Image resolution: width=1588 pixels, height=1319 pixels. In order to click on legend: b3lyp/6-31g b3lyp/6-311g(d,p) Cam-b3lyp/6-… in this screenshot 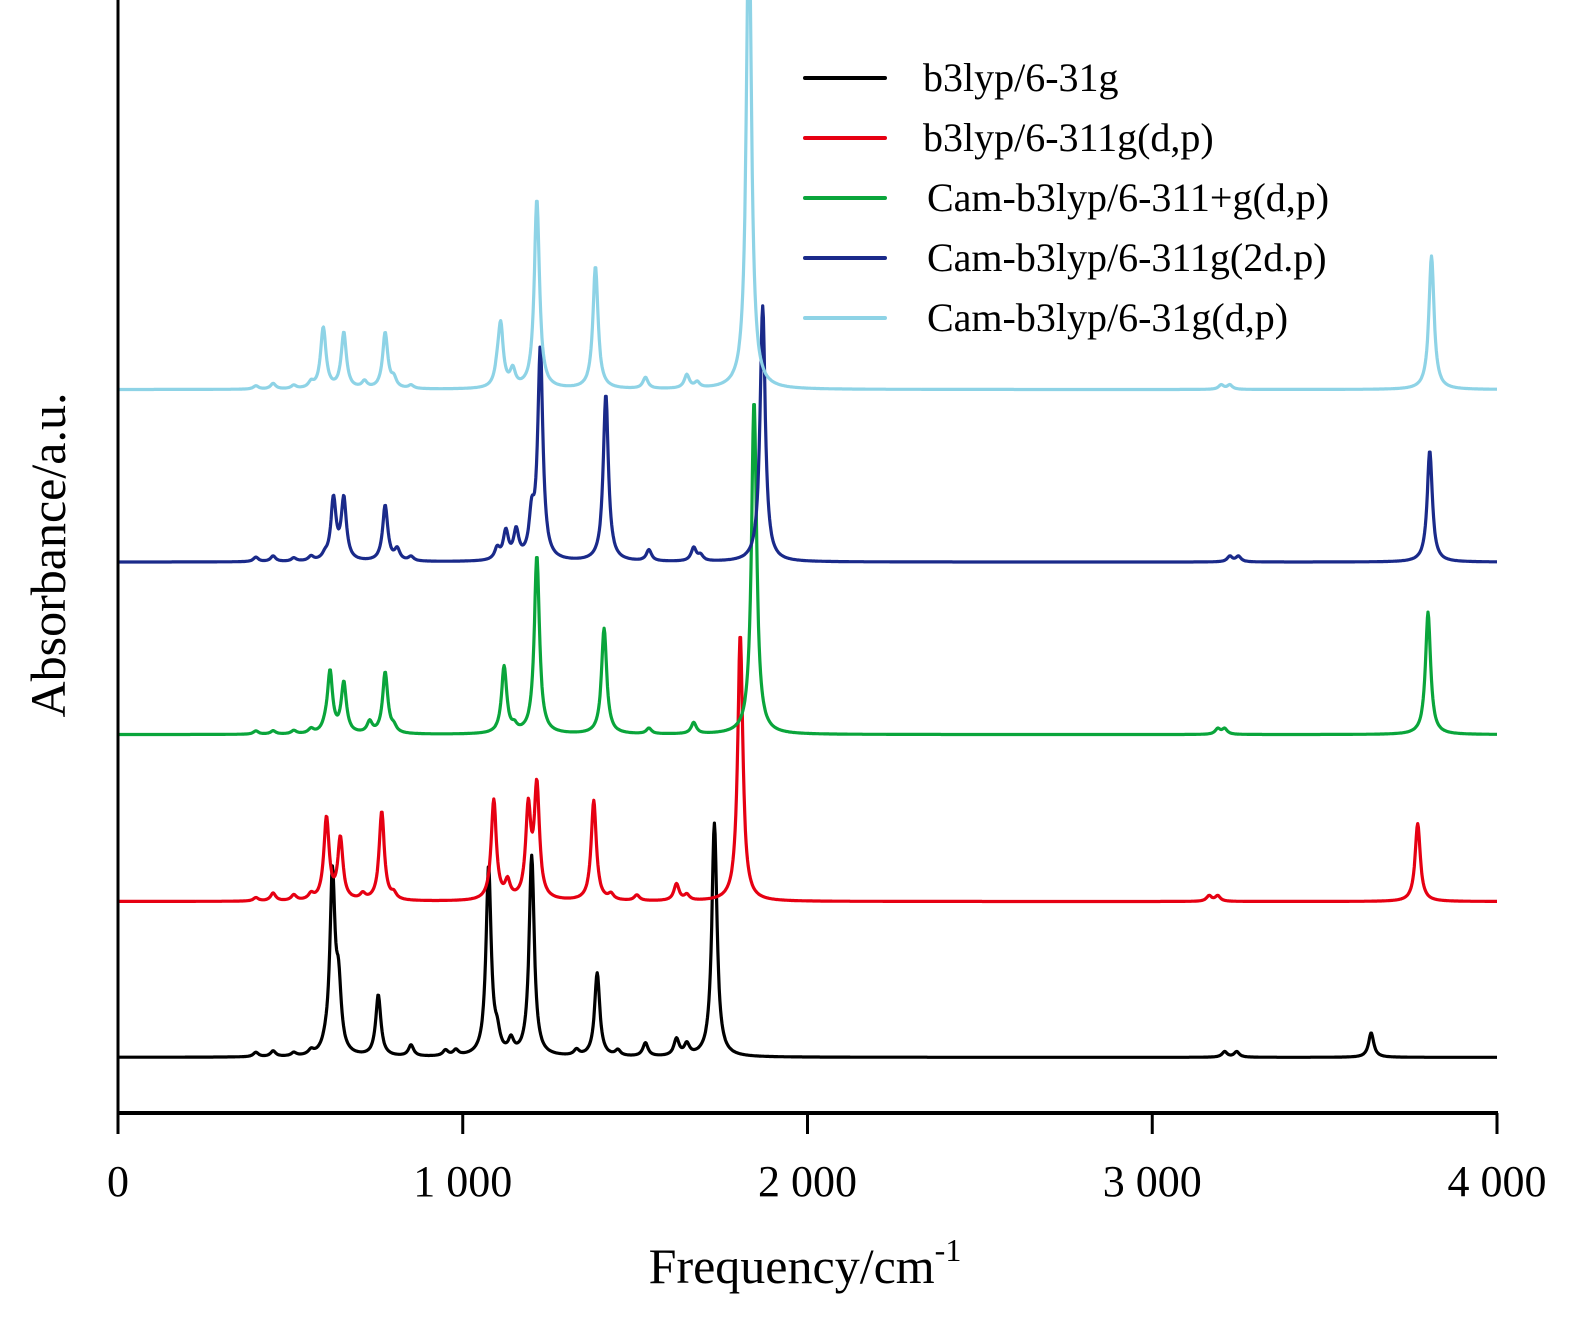, I will do `click(1066, 197)`.